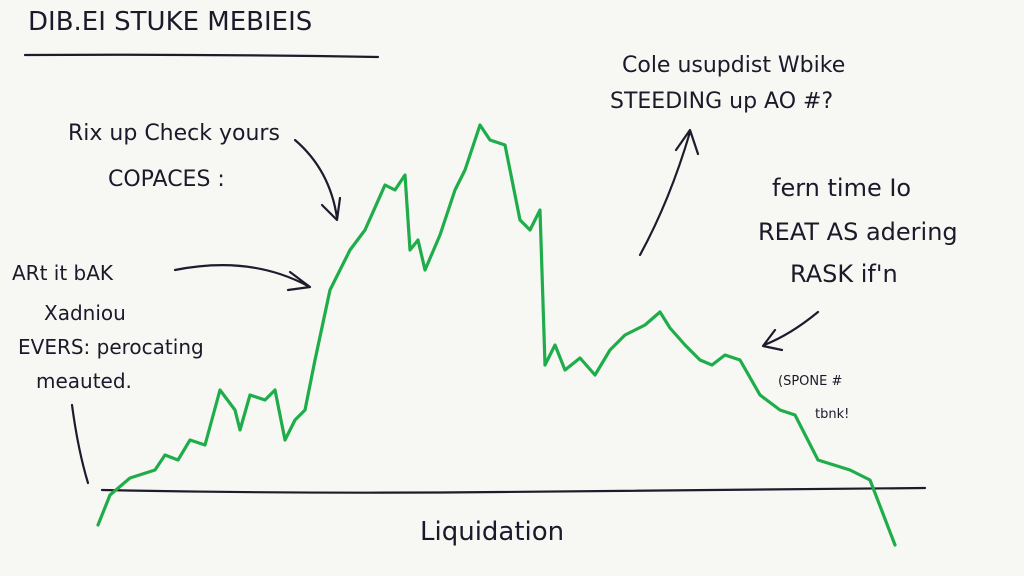 Image resolution: width=1024 pixels, height=576 pixels. What do you see at coordinates (174, 133) in the screenshot?
I see `annotation: Rix up Check yours` at bounding box center [174, 133].